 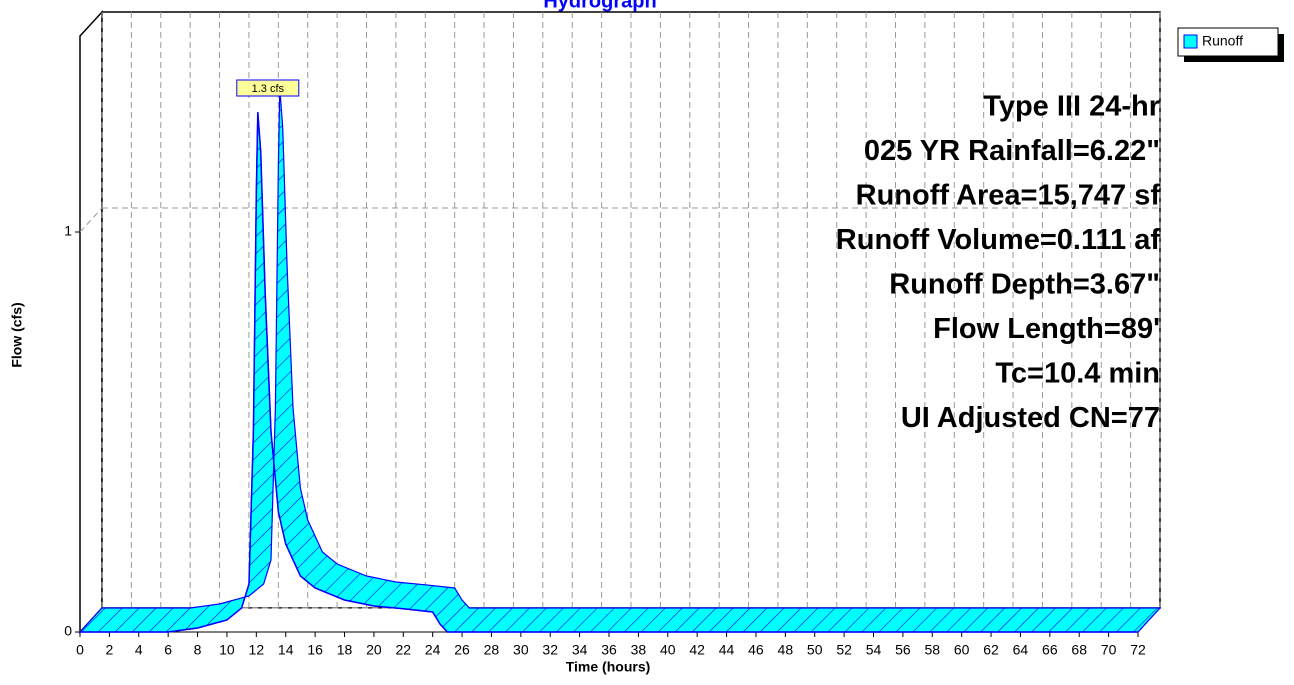 What do you see at coordinates (17, 334) in the screenshot?
I see `y-axis-title: Flow (cfs)` at bounding box center [17, 334].